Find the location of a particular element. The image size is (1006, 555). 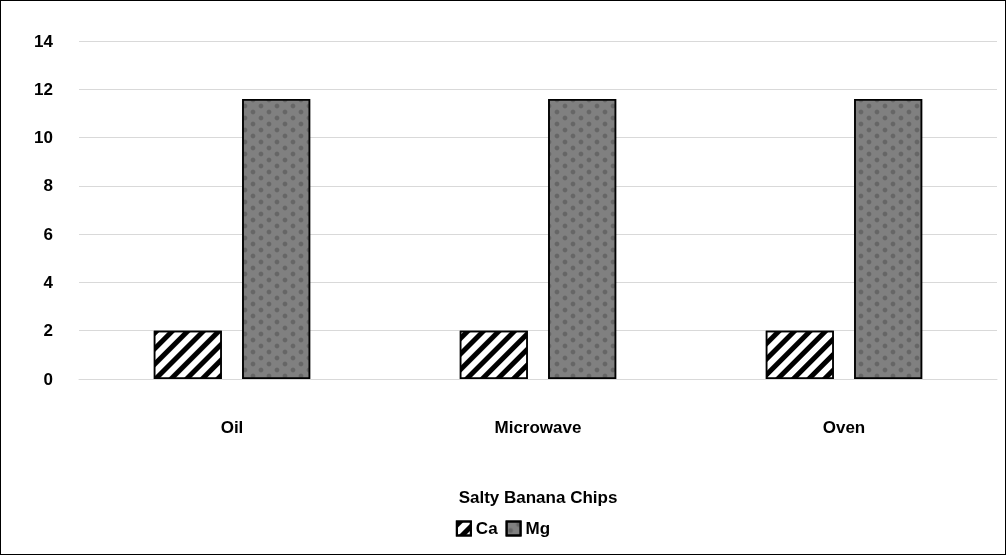

legend-label: Ca is located at coordinates (487, 528).